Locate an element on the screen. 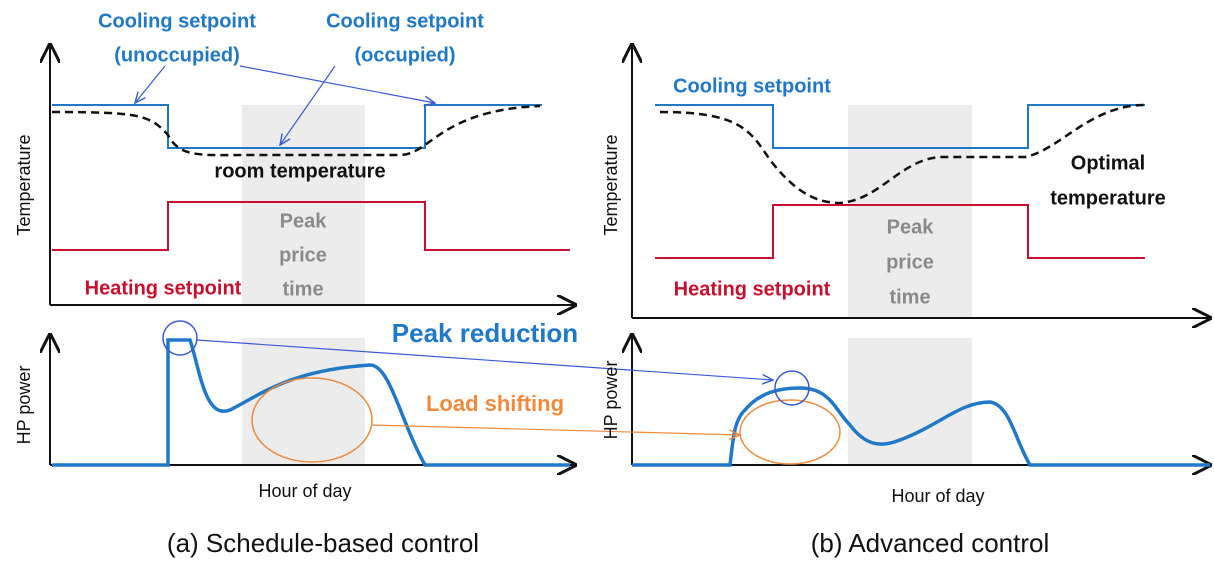 Image resolution: width=1214 pixels, height=563 pixels. hp-power is located at coordinates (921, 426).